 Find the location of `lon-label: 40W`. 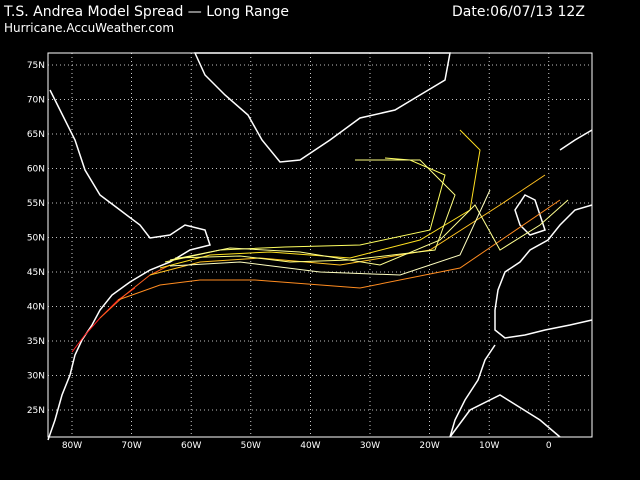

lon-label: 40W is located at coordinates (310, 446).